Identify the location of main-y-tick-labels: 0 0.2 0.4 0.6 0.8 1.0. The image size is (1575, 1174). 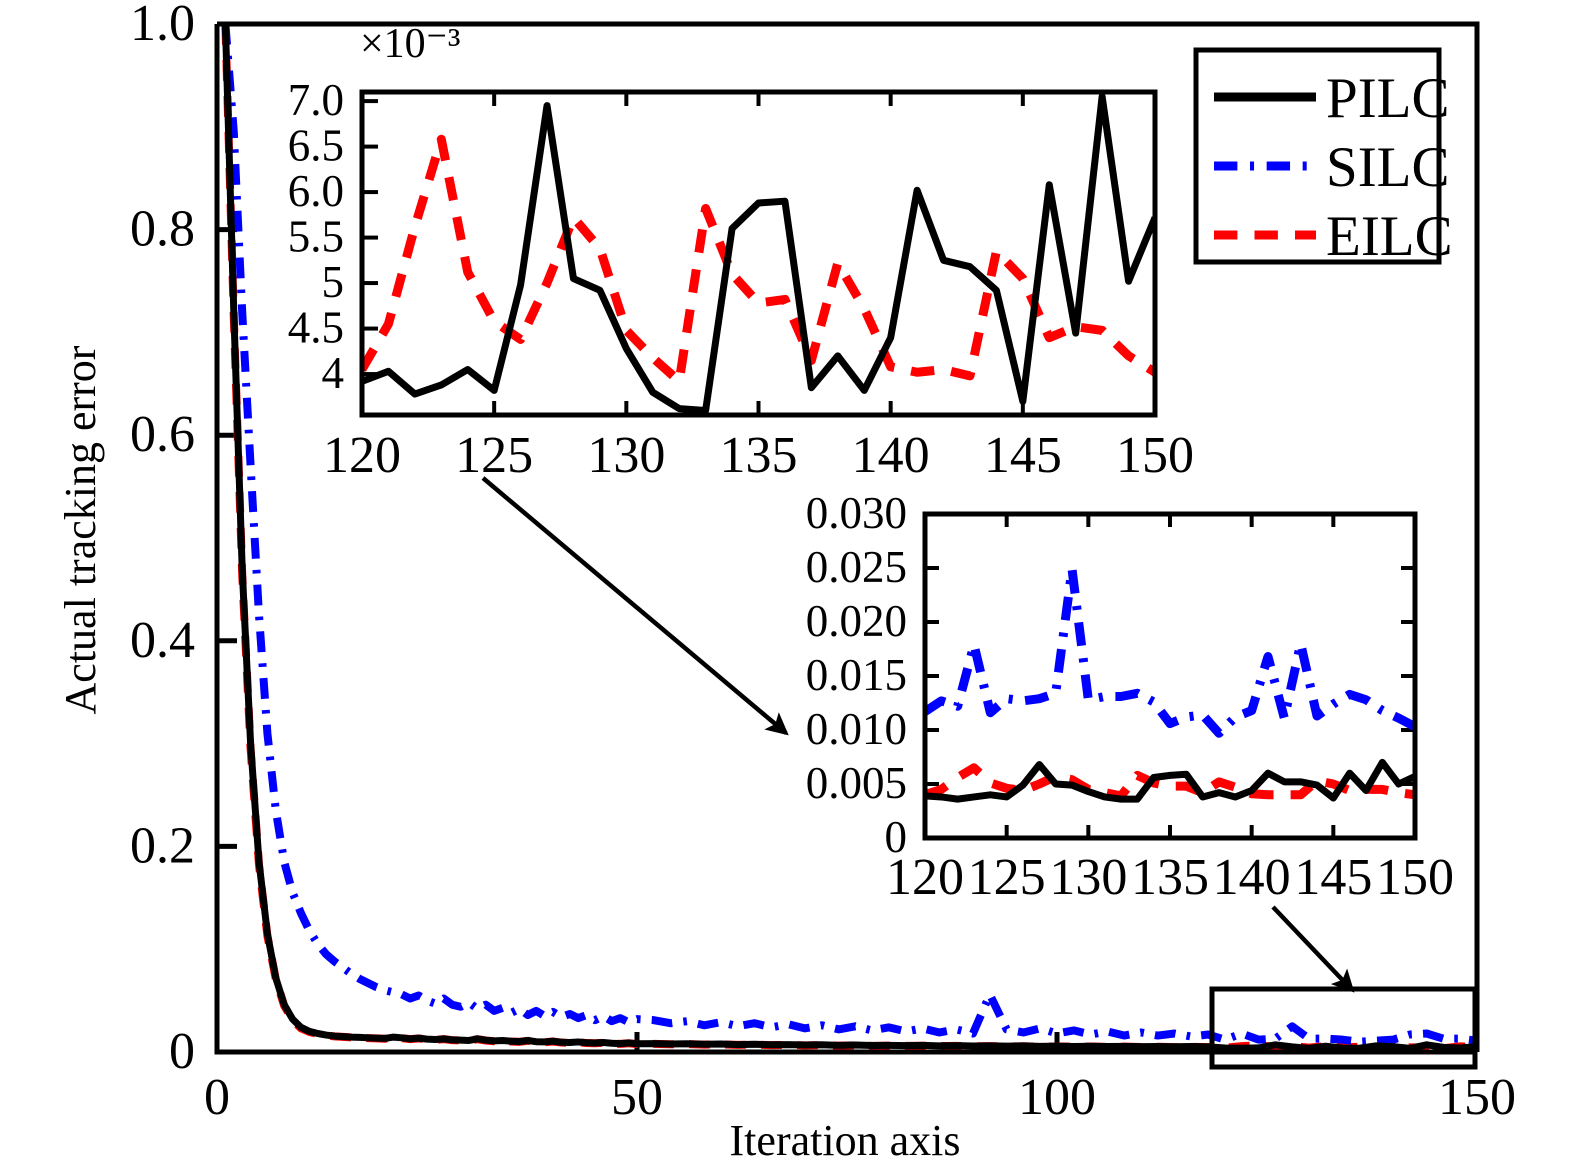
(162, 540).